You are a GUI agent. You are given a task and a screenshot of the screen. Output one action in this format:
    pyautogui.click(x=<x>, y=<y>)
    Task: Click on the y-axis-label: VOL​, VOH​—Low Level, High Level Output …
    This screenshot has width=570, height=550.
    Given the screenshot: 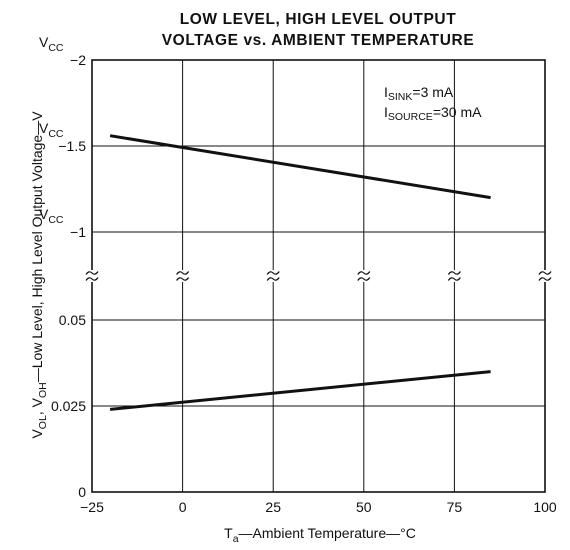 What is the action you would take?
    pyautogui.click(x=39, y=275)
    